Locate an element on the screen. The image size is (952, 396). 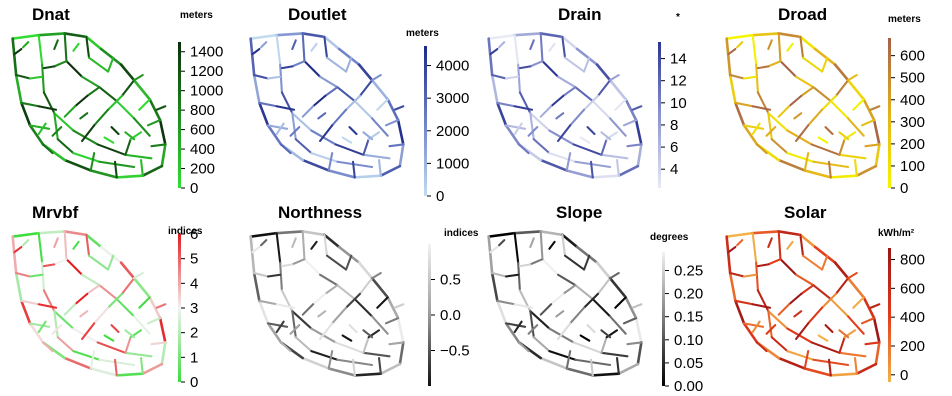
legend-tick-label: 0.00 is located at coordinates (688, 386).